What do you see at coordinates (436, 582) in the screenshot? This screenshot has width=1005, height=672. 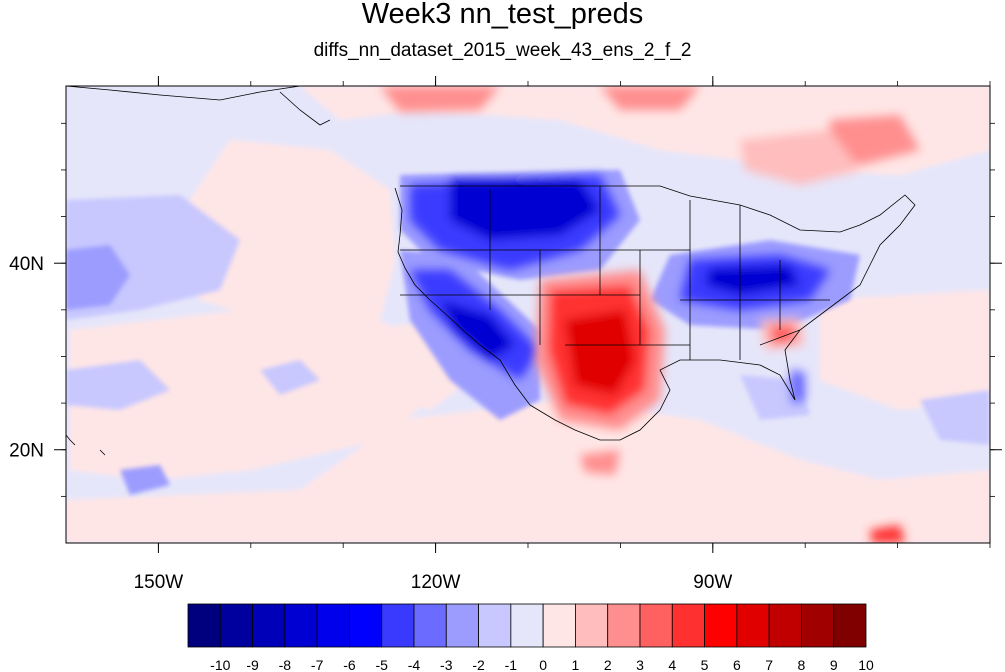 I see `lon-tick-label: 120W` at bounding box center [436, 582].